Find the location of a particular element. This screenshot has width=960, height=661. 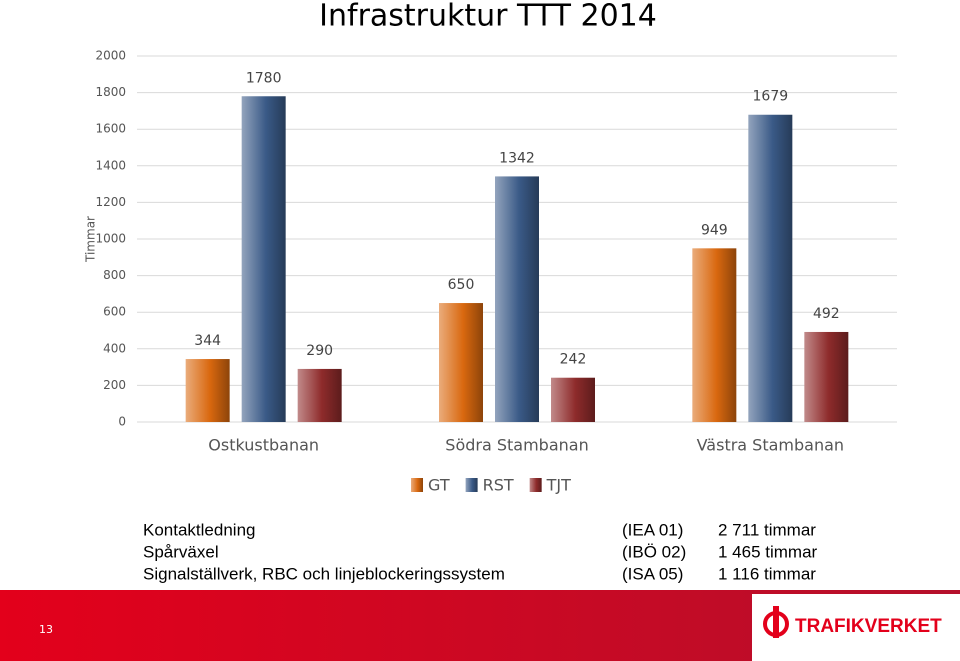

y-tick-label: 2000 is located at coordinates (110, 56).